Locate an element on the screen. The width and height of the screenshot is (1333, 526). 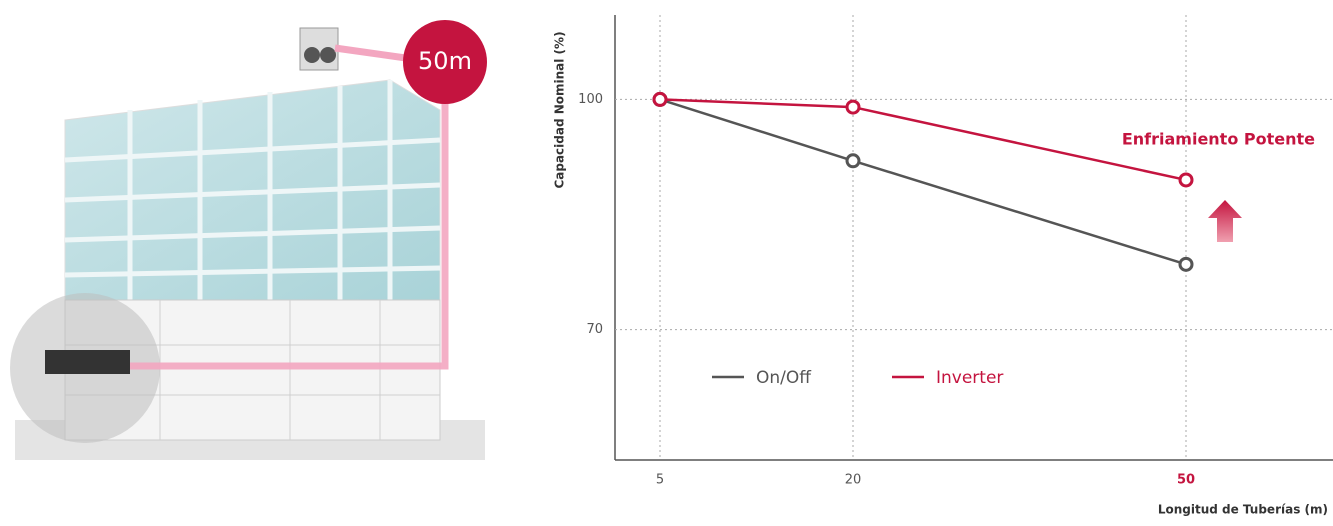
badge is located at coordinates (445, 62).